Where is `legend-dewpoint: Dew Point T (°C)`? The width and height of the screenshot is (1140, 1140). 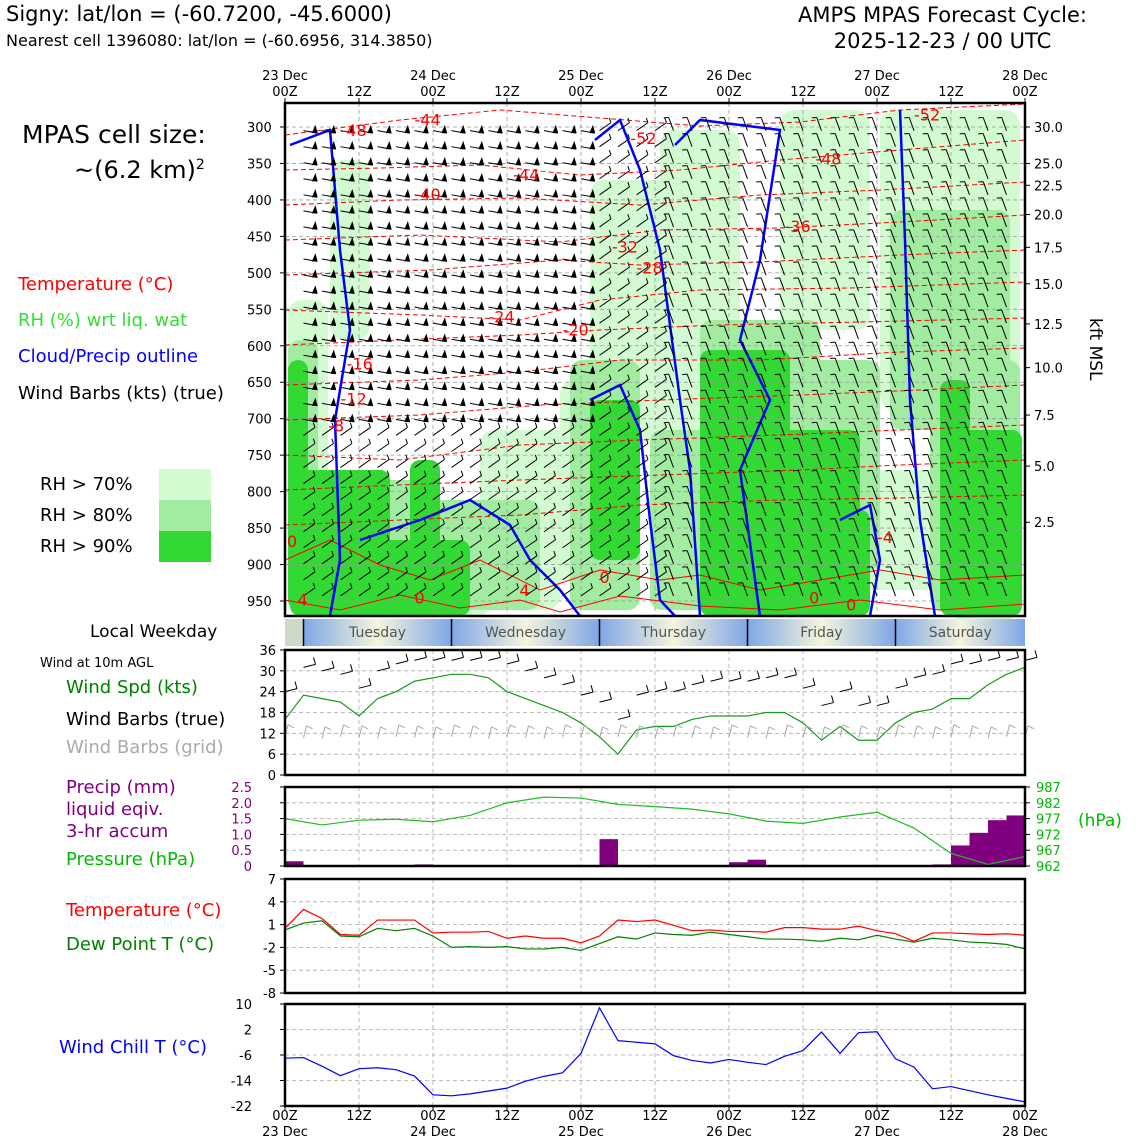
legend-dewpoint: Dew Point T (°C) is located at coordinates (140, 944).